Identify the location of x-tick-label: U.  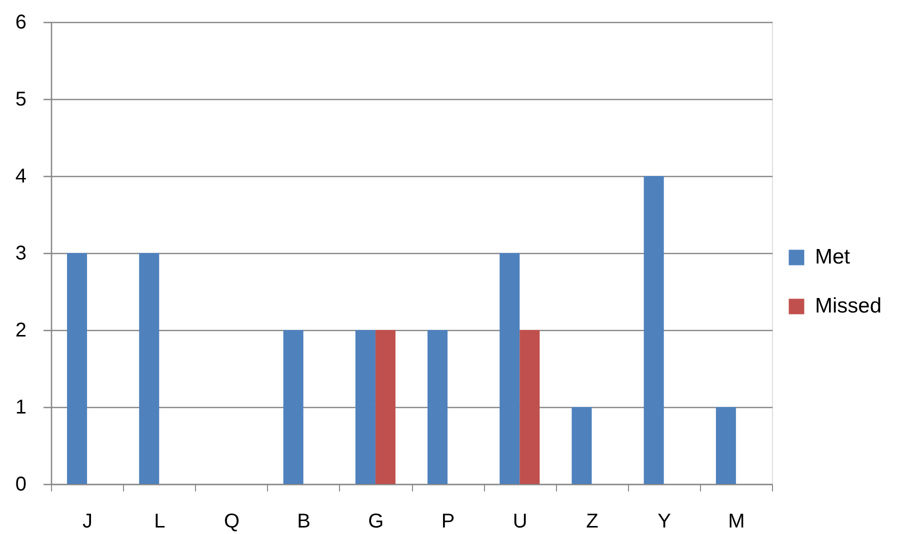
(520, 521).